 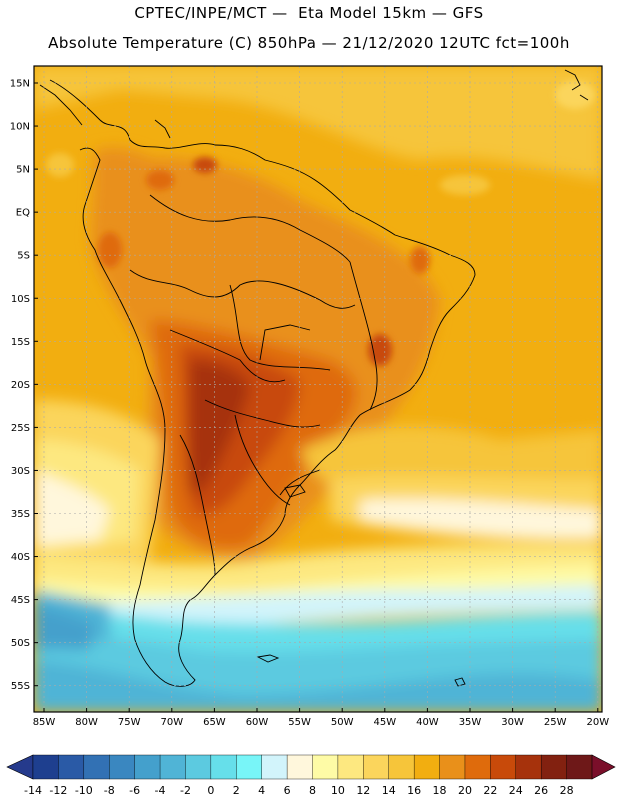 I want to click on lon-label: 85W, so click(x=44, y=722).